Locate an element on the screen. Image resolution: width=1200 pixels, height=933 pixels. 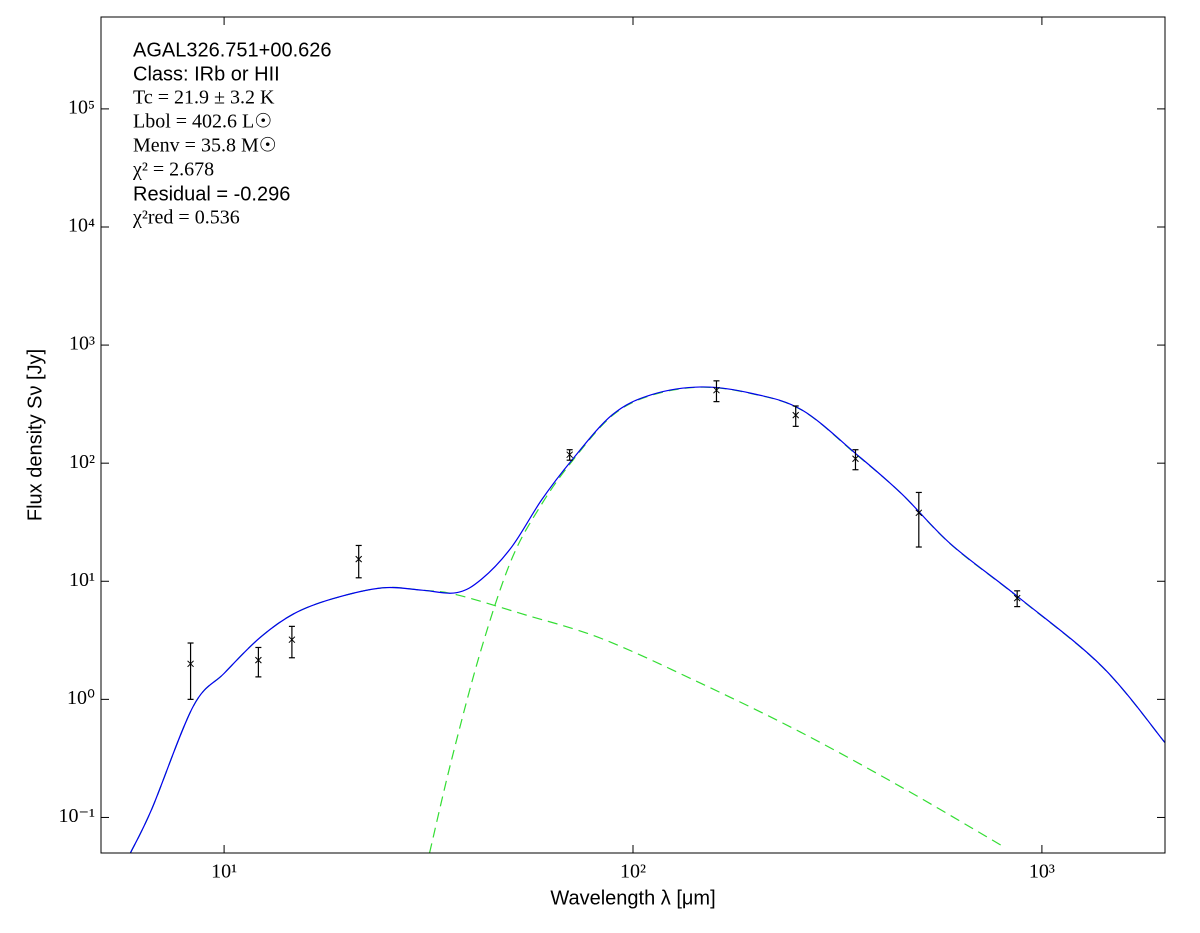
x-axis-label: Wavelength λ [μm] is located at coordinates (632, 898).